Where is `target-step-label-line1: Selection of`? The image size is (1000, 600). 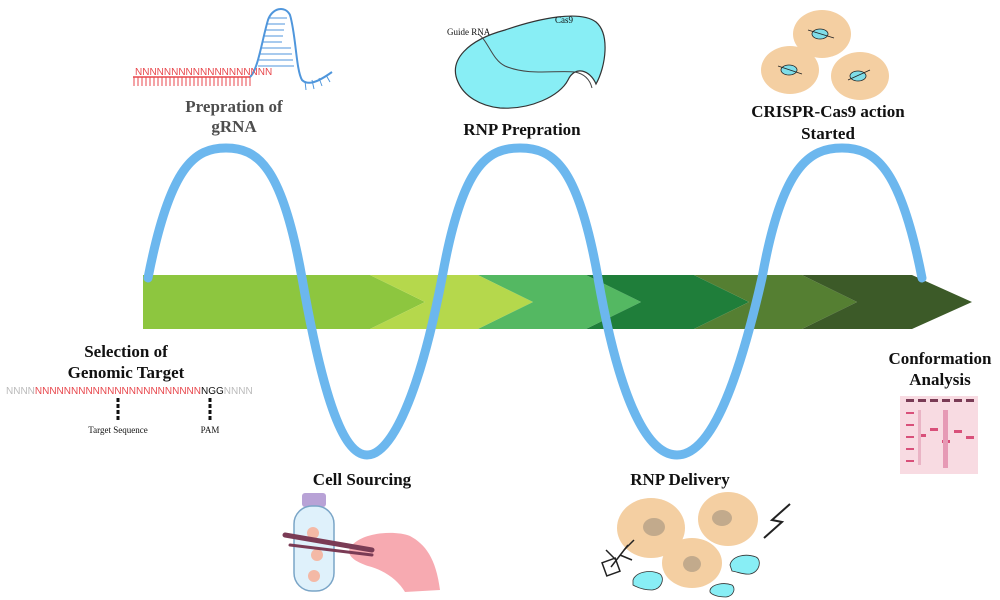 target-step-label-line1: Selection of is located at coordinates (126, 351).